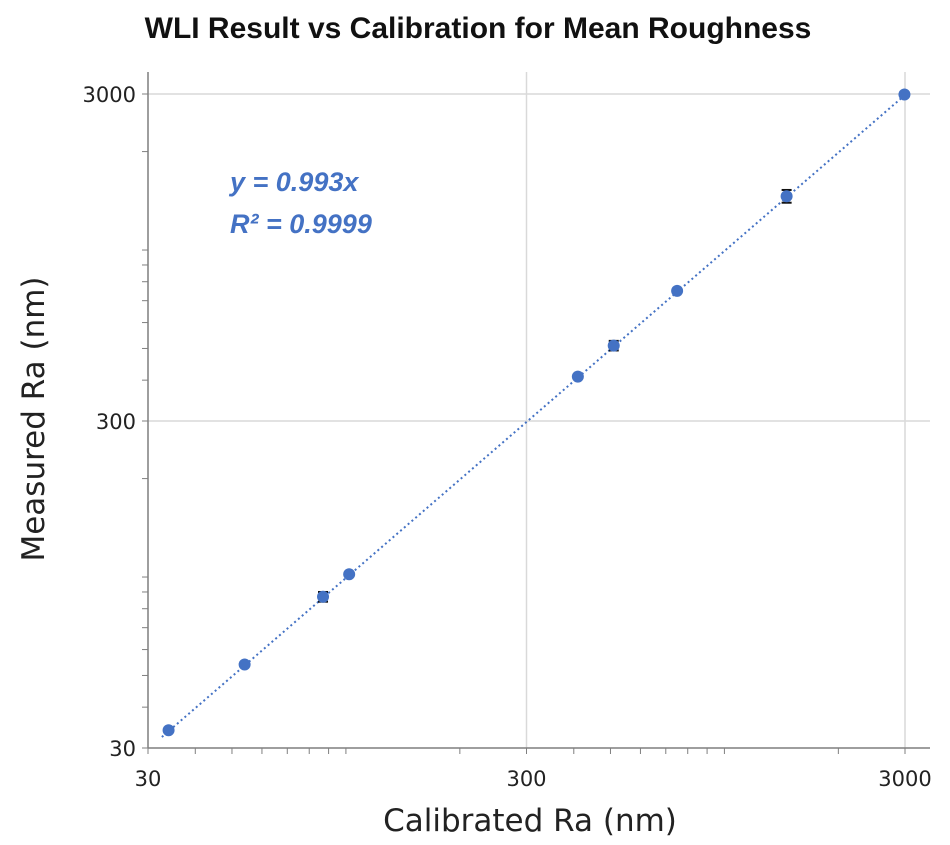  I want to click on x-tick-label: 300, so click(526, 779).